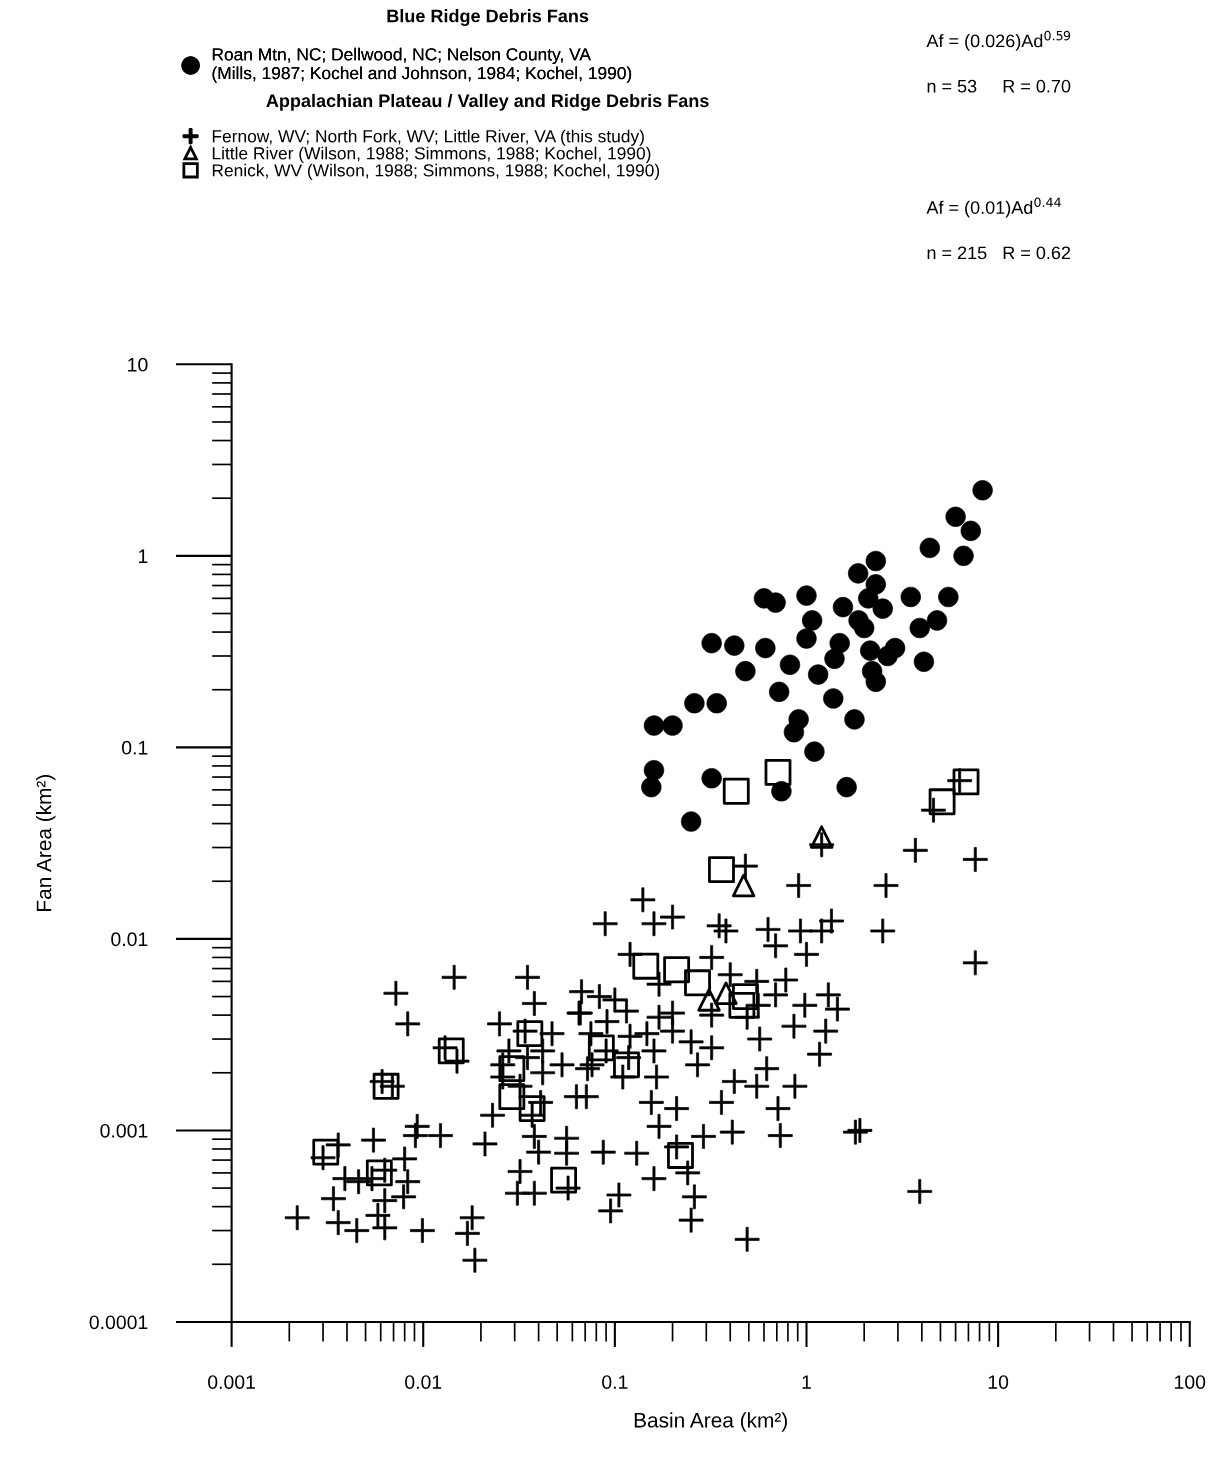  Describe the element at coordinates (135, 747) in the screenshot. I see `y-tick-label: 0.1` at that location.